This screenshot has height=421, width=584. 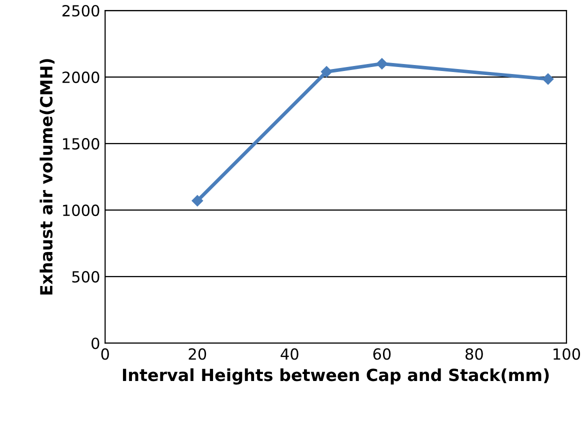 I want to click on x-tick-label: 100, so click(x=567, y=354).